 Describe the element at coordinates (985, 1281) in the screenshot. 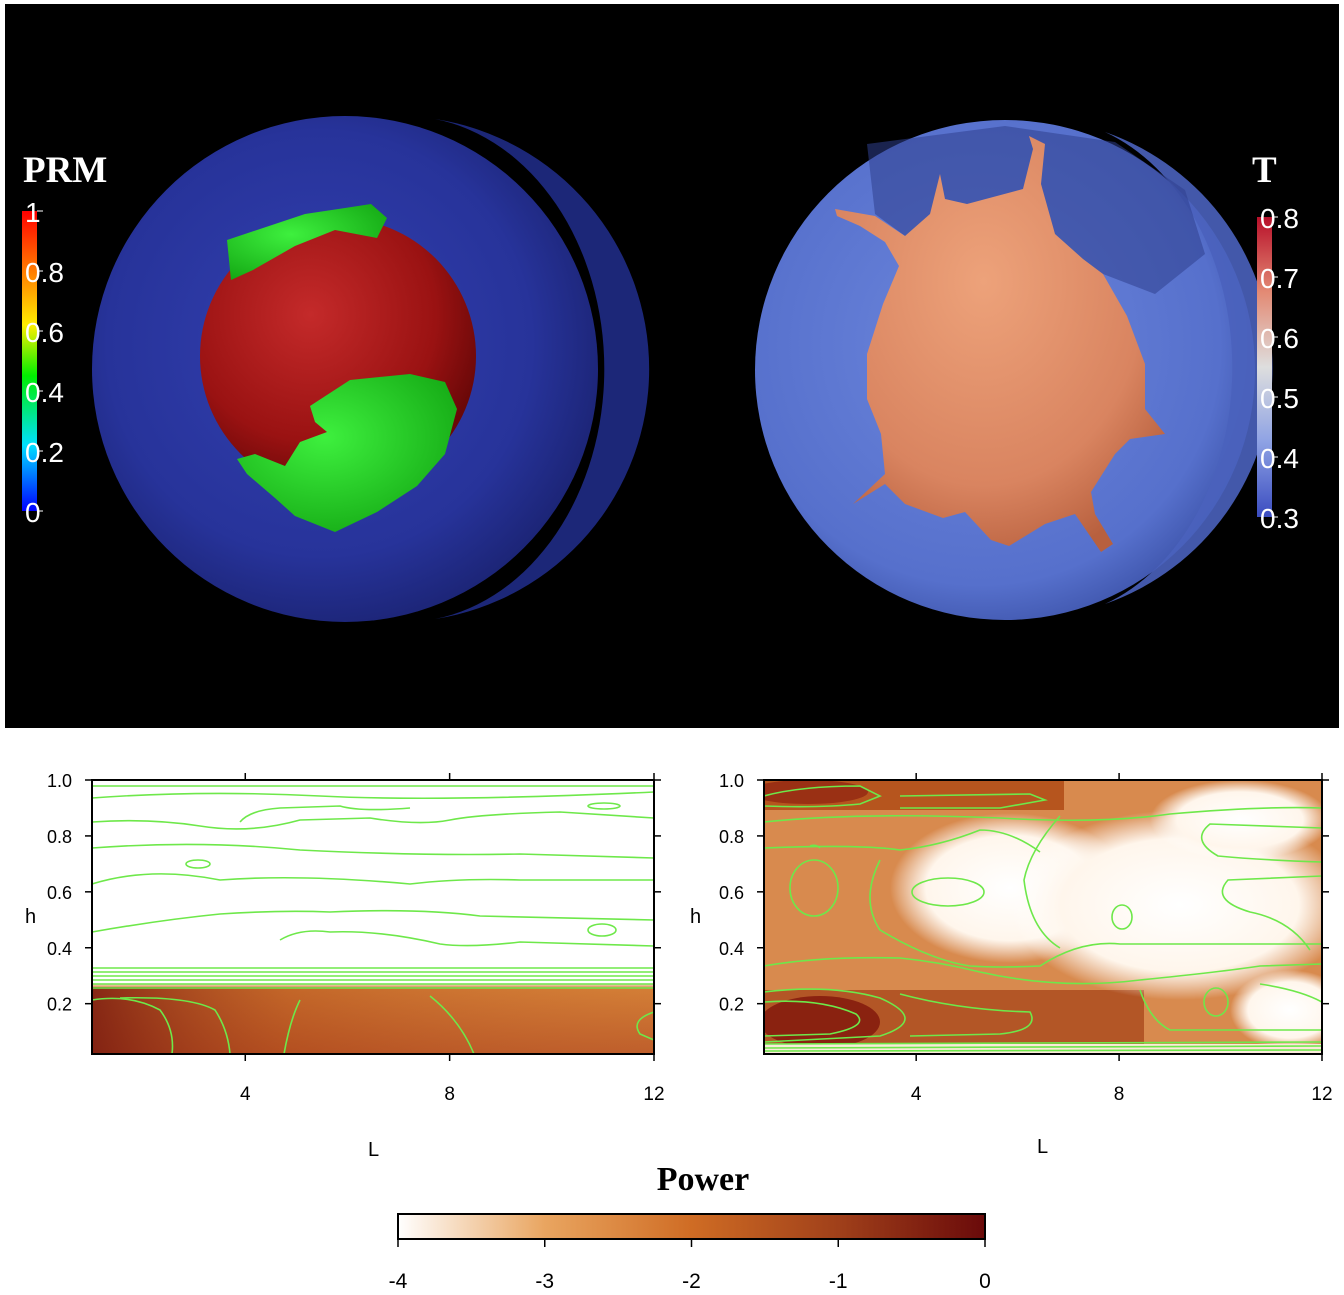

I see `power-tick-label: 0` at that location.